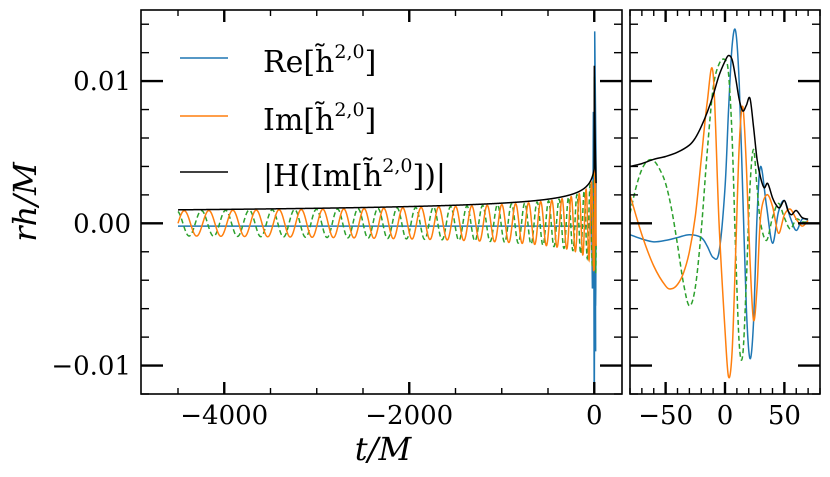 The height and width of the screenshot is (477, 830). Describe the element at coordinates (102, 224) in the screenshot. I see `y-tick-label: 0.00` at that location.